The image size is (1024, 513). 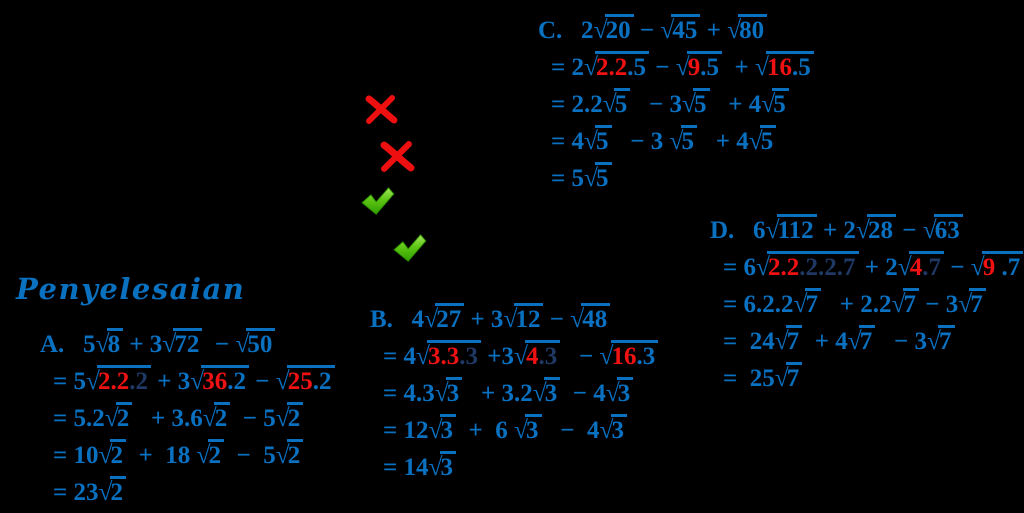 What do you see at coordinates (543, 355) in the screenshot?
I see `radicand: 4.3` at bounding box center [543, 355].